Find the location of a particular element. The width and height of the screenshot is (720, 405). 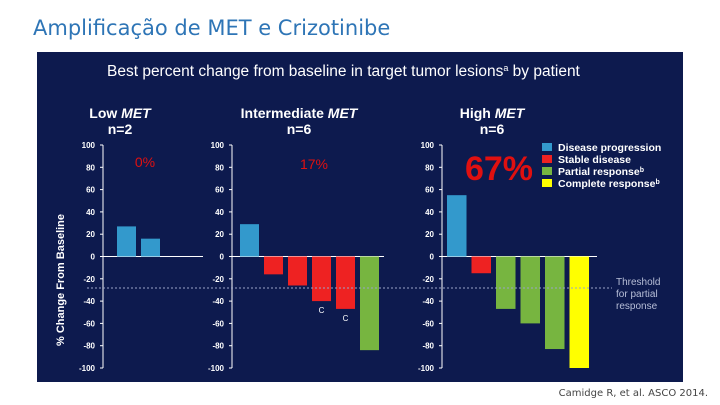

intermediate-met-tick-label: -20 is located at coordinates (218, 279).